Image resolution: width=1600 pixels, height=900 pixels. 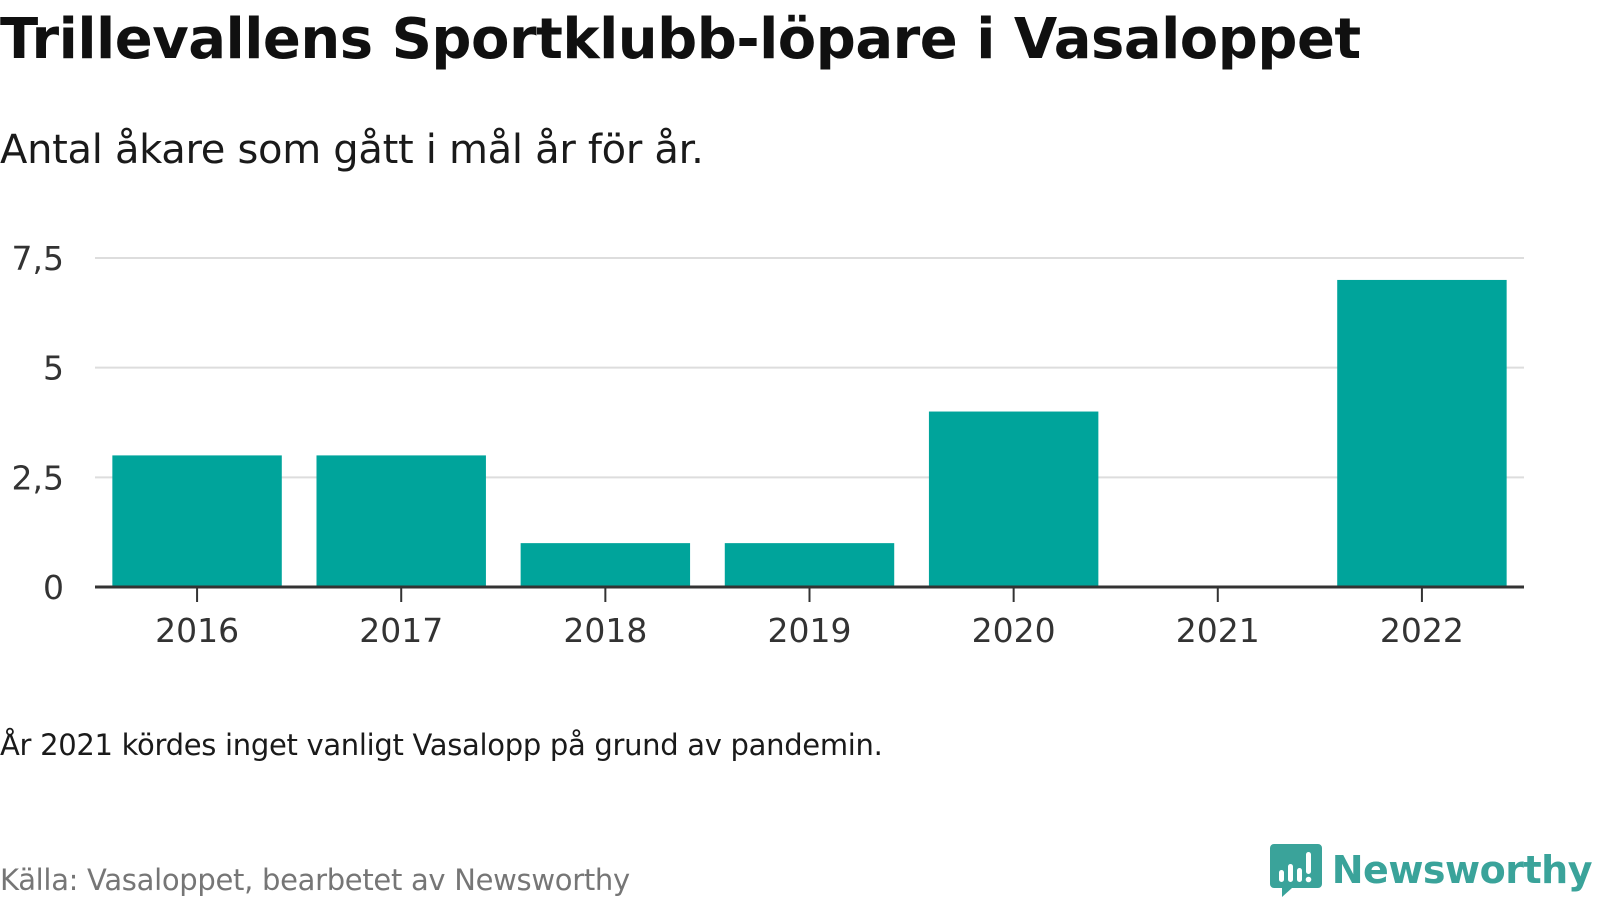 What do you see at coordinates (809, 565) in the screenshot?
I see `bar-2019` at bounding box center [809, 565].